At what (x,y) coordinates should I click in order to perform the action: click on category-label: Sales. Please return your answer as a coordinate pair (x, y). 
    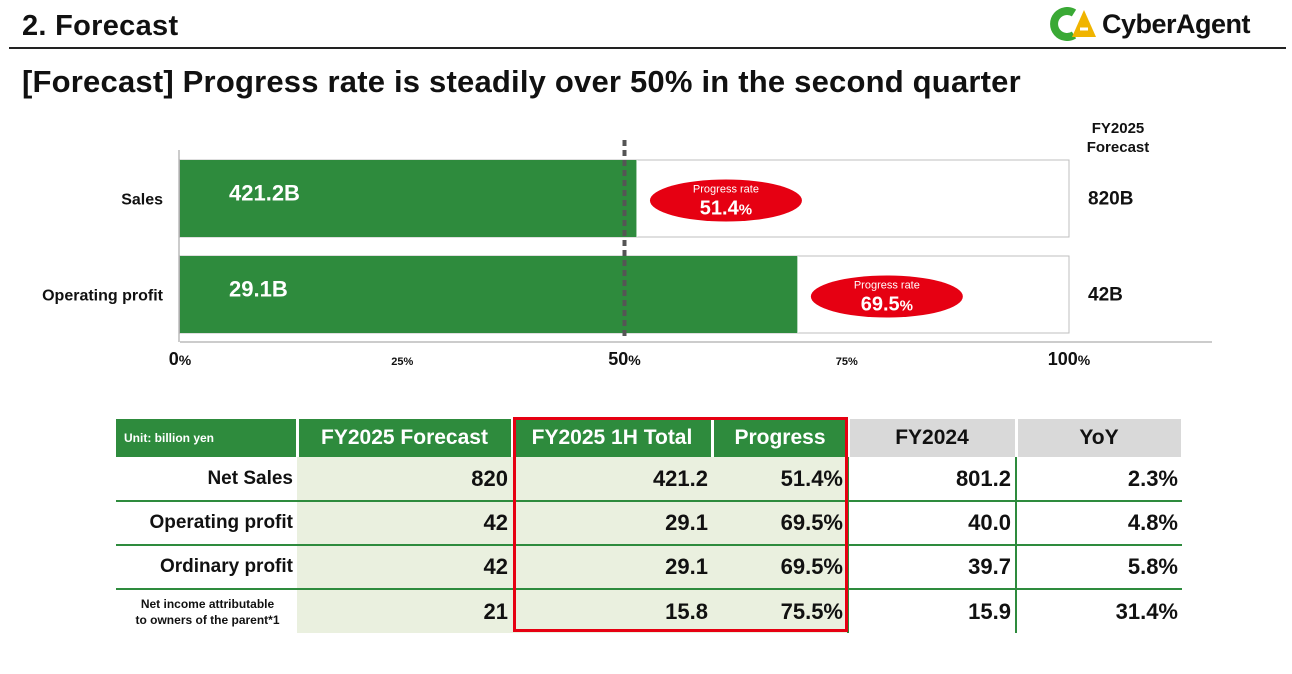
    Looking at the image, I should click on (142, 200).